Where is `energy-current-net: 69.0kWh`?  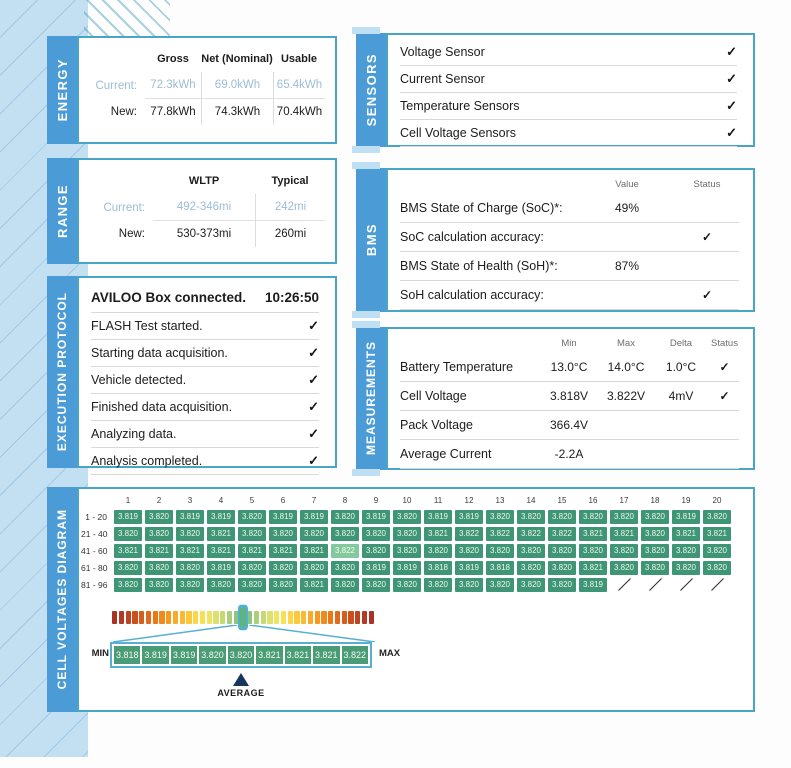
energy-current-net: 69.0kWh is located at coordinates (237, 85).